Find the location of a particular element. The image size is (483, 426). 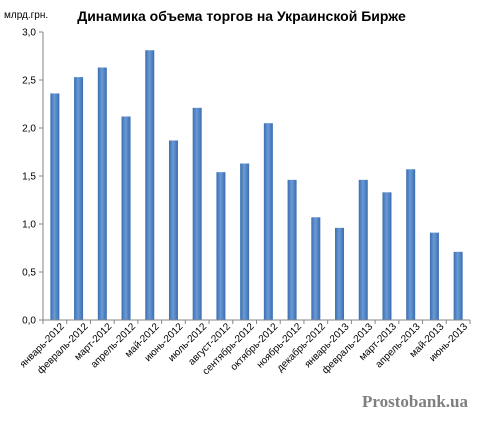

bar-апрель-2012 is located at coordinates (126, 218).